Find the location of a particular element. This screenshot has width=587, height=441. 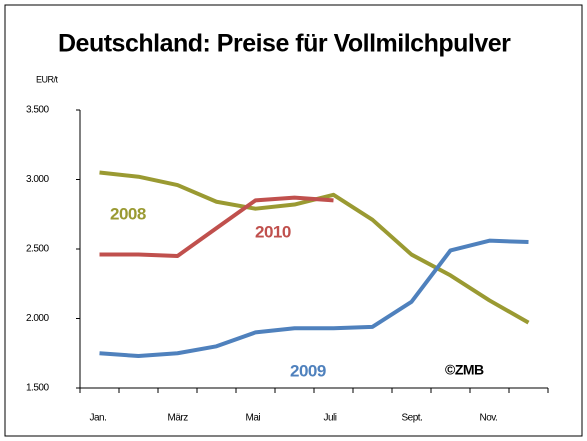

x-tick-label: Sept. is located at coordinates (412, 418).